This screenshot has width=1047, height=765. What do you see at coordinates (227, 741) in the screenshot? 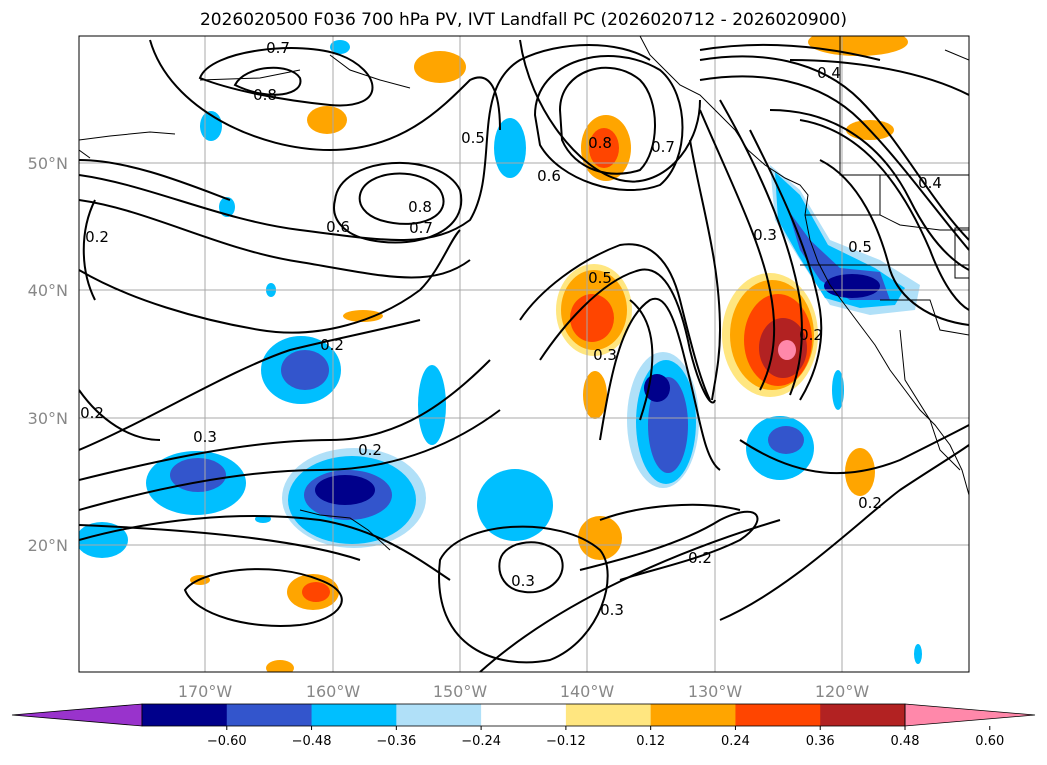
I see `colorbar-tick-label: −0.60` at bounding box center [227, 741].